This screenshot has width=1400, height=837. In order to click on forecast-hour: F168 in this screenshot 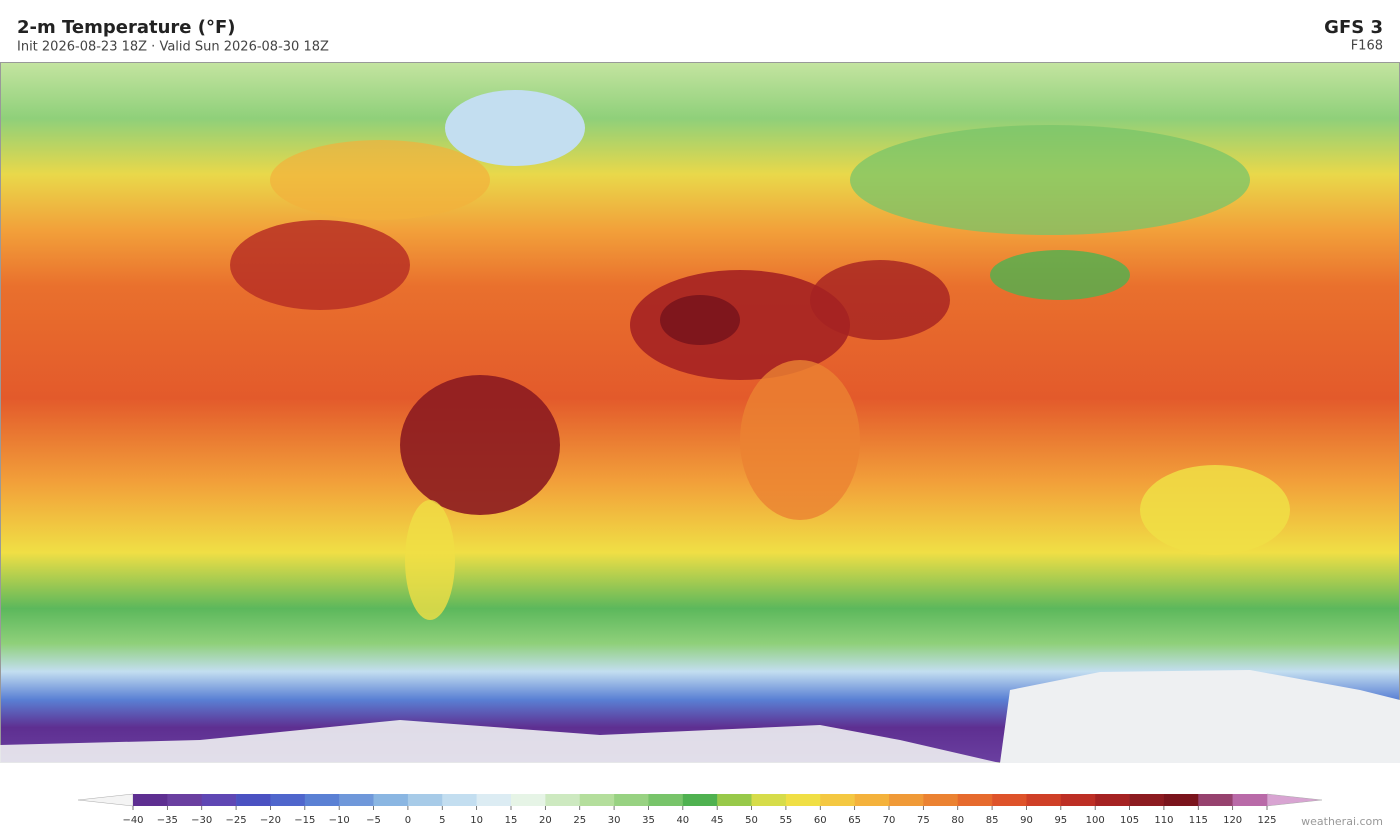, I will do `click(1367, 46)`.